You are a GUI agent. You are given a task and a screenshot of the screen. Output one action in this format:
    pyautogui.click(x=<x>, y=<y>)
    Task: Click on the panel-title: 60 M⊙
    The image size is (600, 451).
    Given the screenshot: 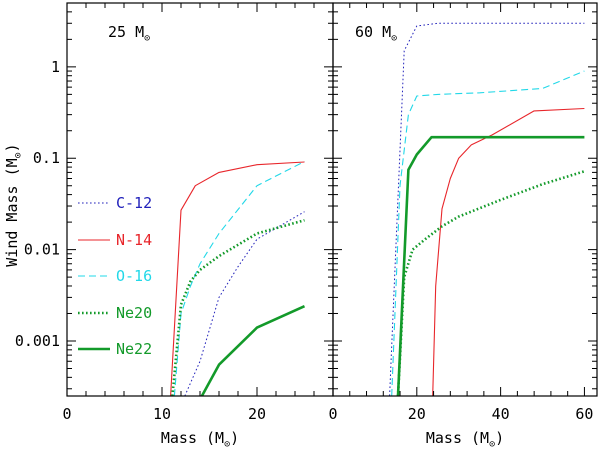 What is the action you would take?
    pyautogui.click(x=376, y=33)
    